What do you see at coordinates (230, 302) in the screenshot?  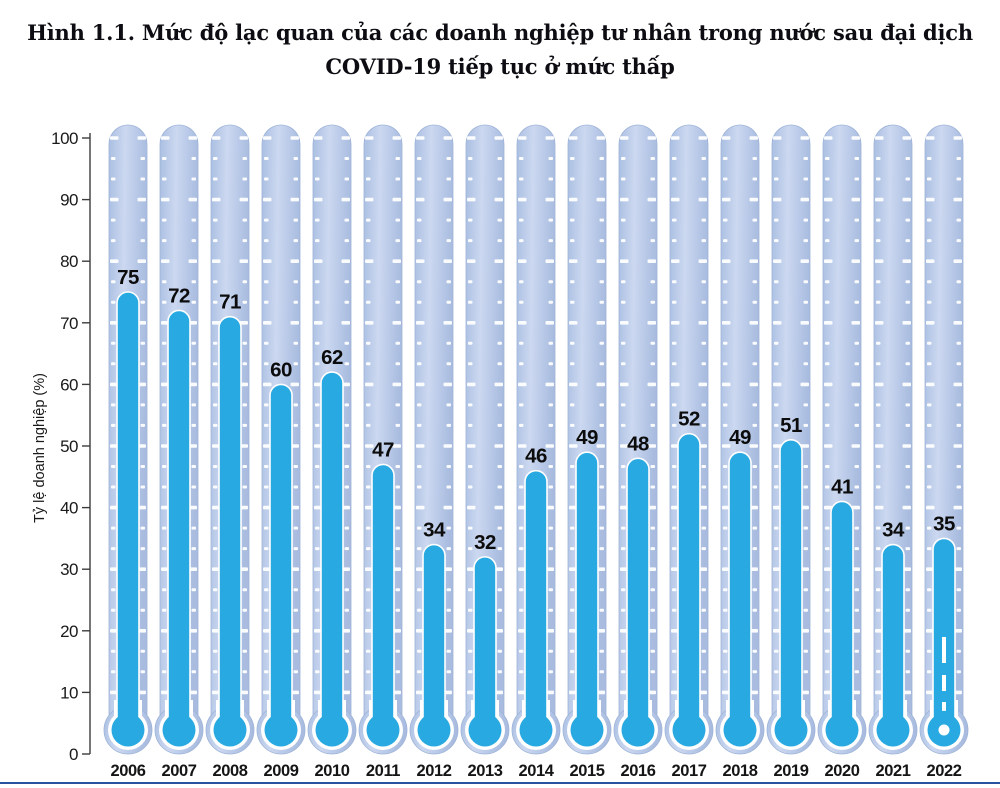 I see `value-label: 71` at bounding box center [230, 302].